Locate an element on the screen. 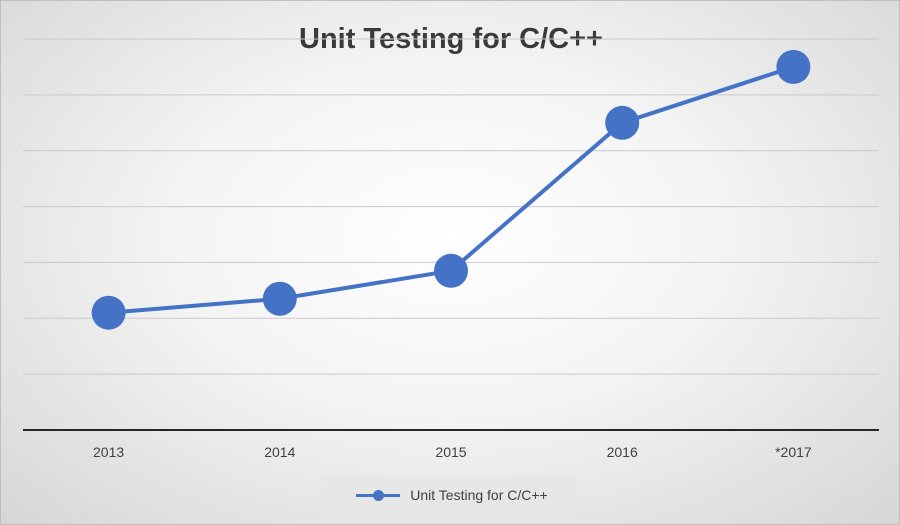 The height and width of the screenshot is (525, 900). legend-series-marker is located at coordinates (378, 495).